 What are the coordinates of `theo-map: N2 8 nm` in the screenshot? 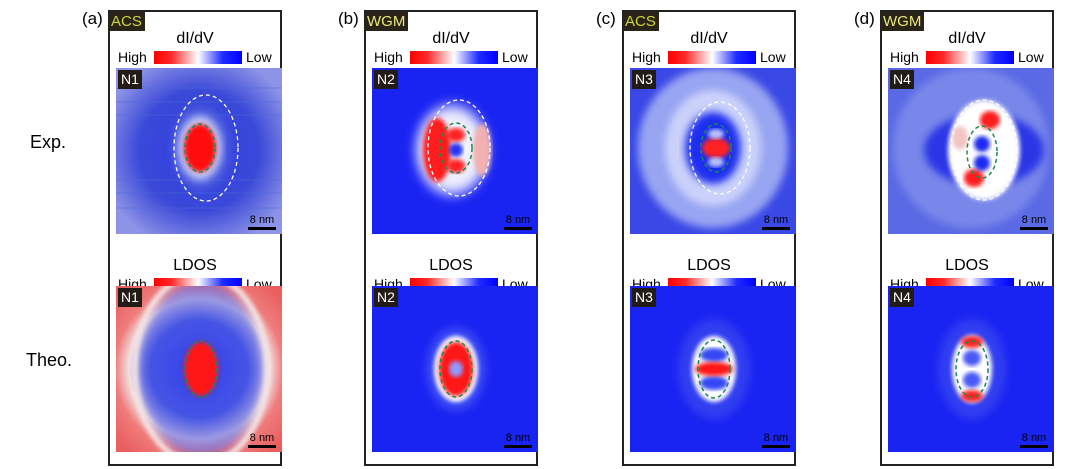 It's located at (455, 369).